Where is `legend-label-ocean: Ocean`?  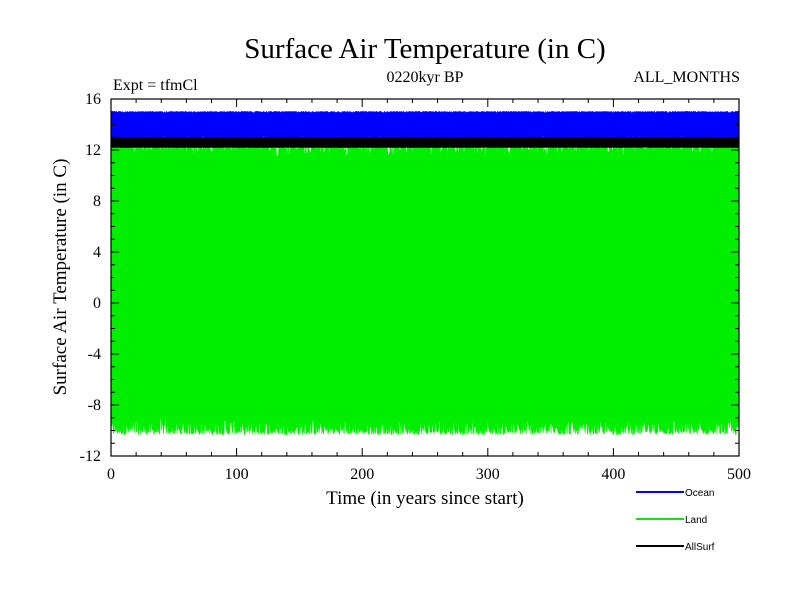 legend-label-ocean: Ocean is located at coordinates (699, 493).